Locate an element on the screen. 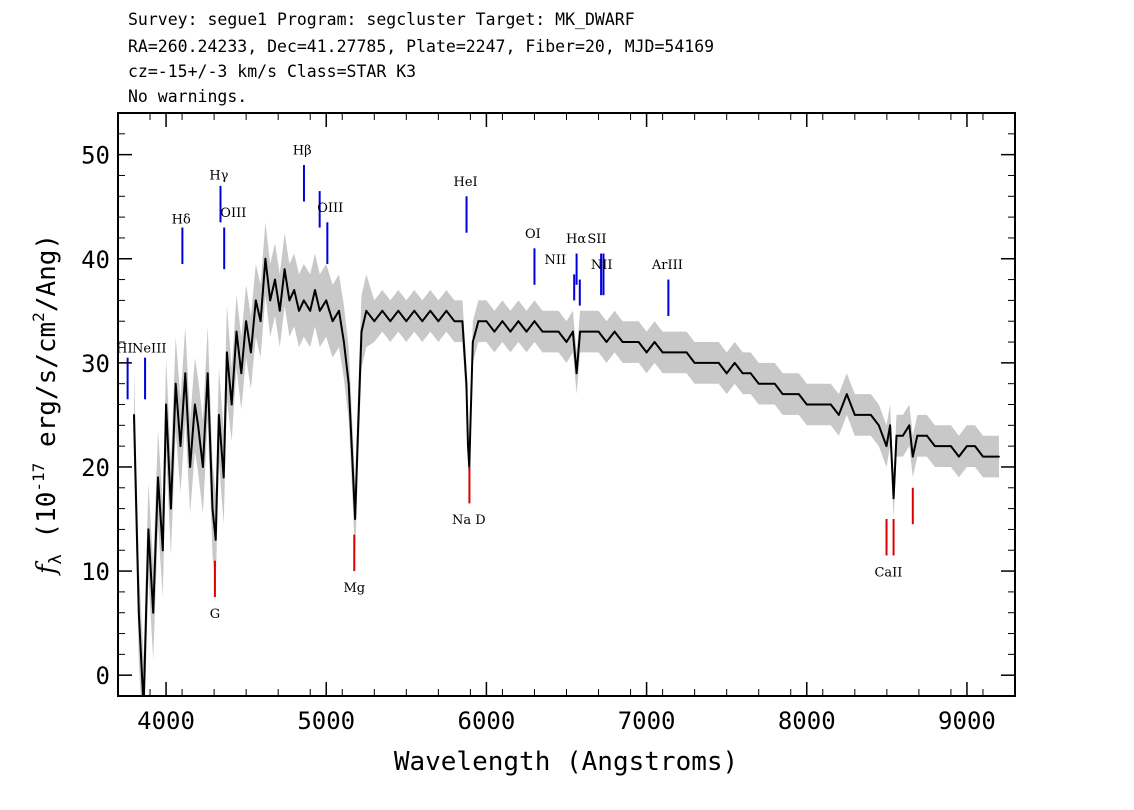  header-warnings-line: No warnings. is located at coordinates (188, 96).